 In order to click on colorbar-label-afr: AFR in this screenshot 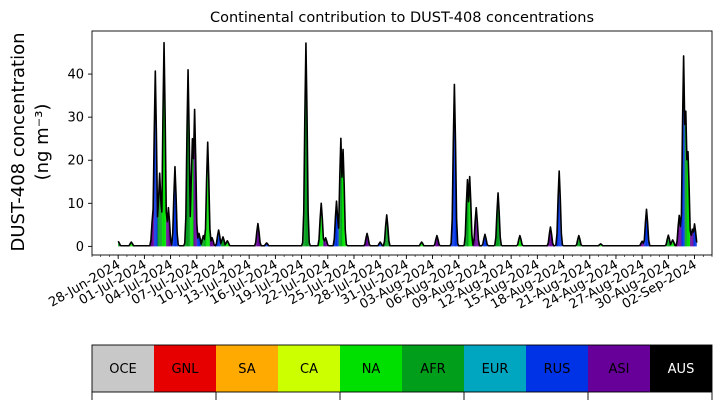, I will do `click(432, 369)`.